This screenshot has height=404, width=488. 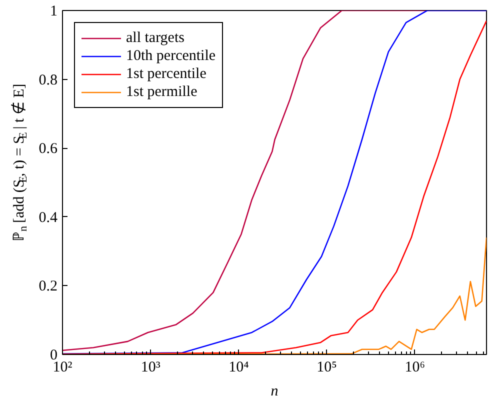 I want to click on y-tick-label: 0.6, so click(x=48, y=149).